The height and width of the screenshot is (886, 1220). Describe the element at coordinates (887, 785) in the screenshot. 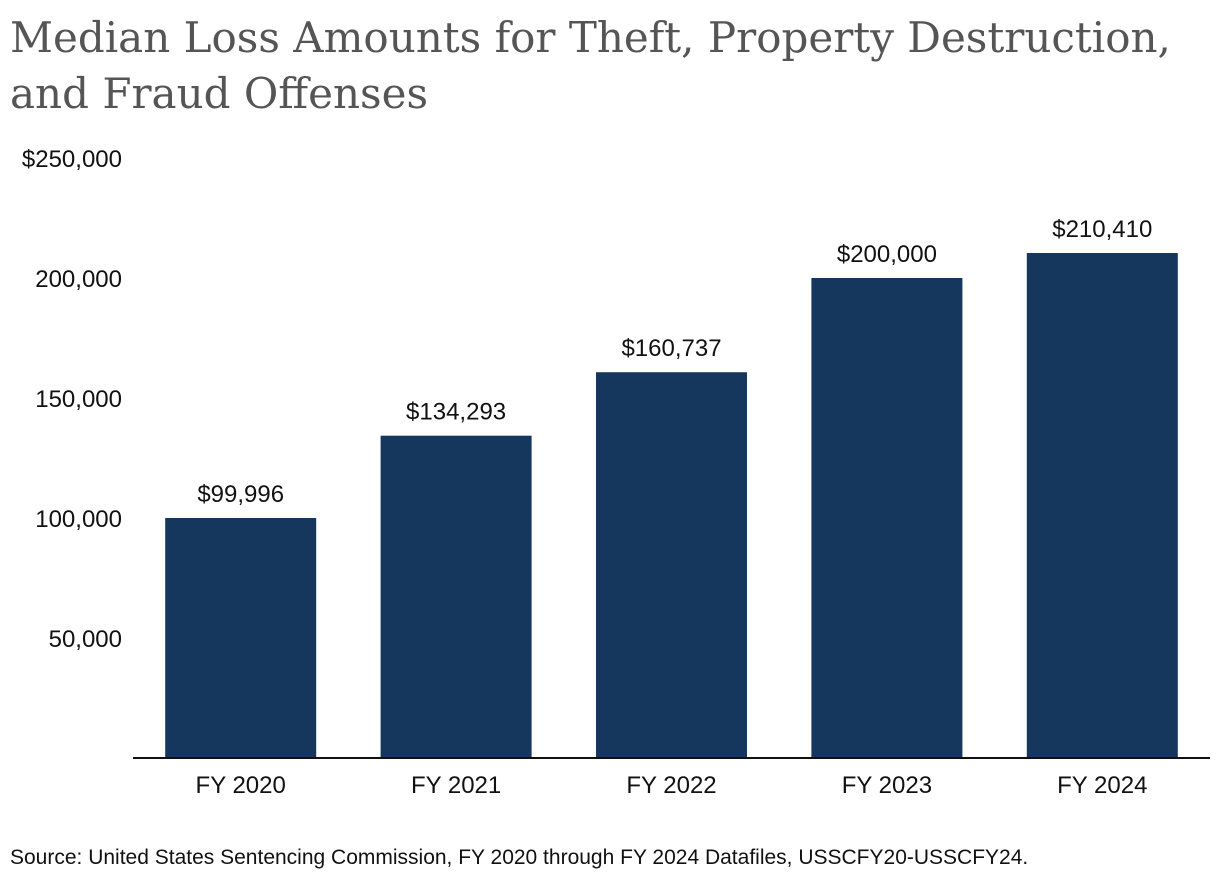

I see `x-tick-label: FY 2023` at that location.